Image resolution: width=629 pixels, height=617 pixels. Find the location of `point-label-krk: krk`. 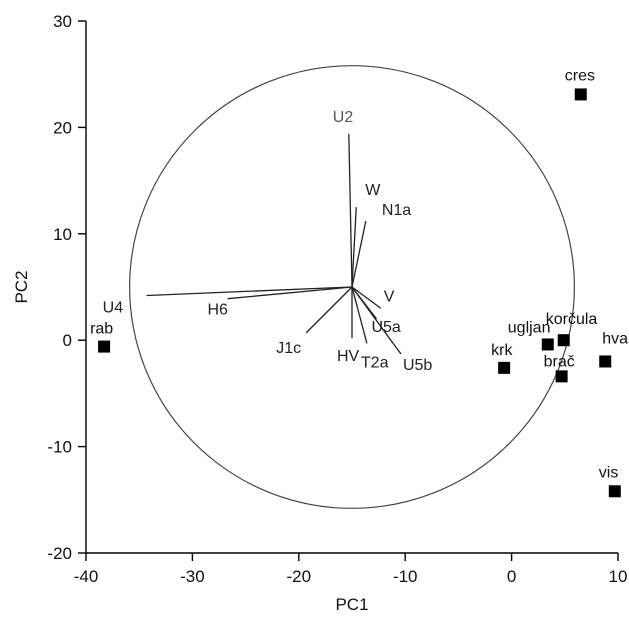

point-label-krk: krk is located at coordinates (502, 350).